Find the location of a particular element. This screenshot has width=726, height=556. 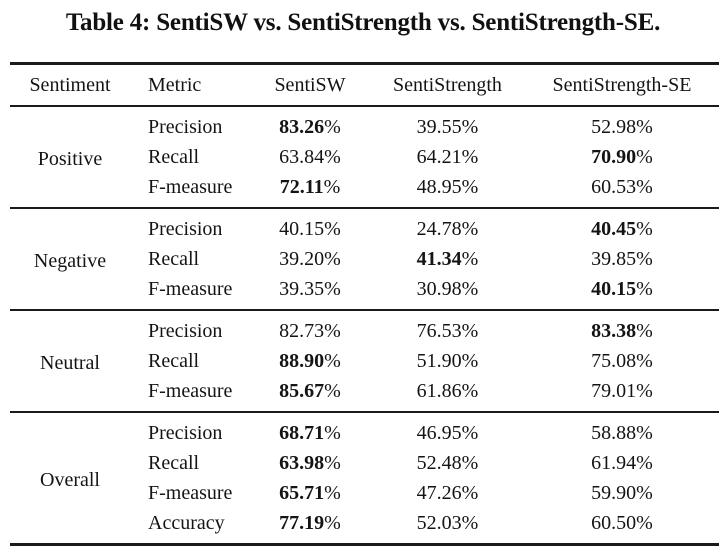

column-header-metric: Metric is located at coordinates (190, 85).